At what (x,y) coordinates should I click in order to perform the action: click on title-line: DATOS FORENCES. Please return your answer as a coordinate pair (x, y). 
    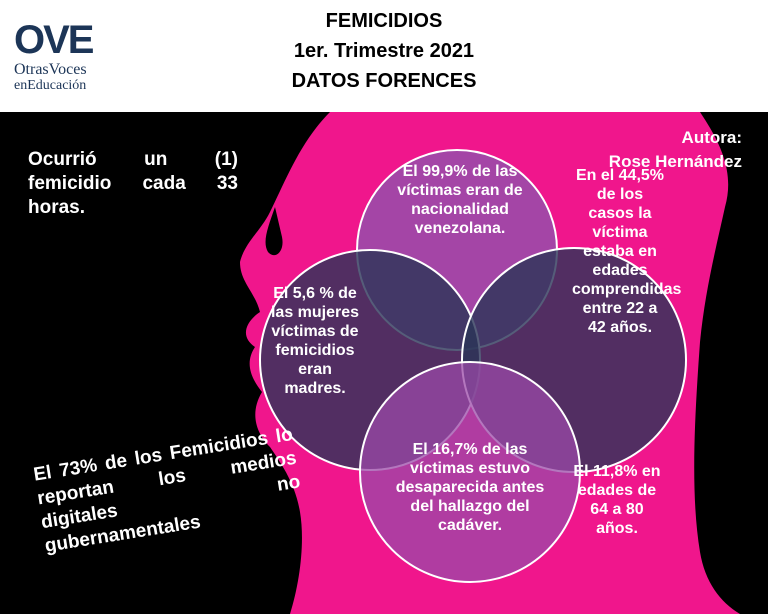
    Looking at the image, I should click on (384, 81).